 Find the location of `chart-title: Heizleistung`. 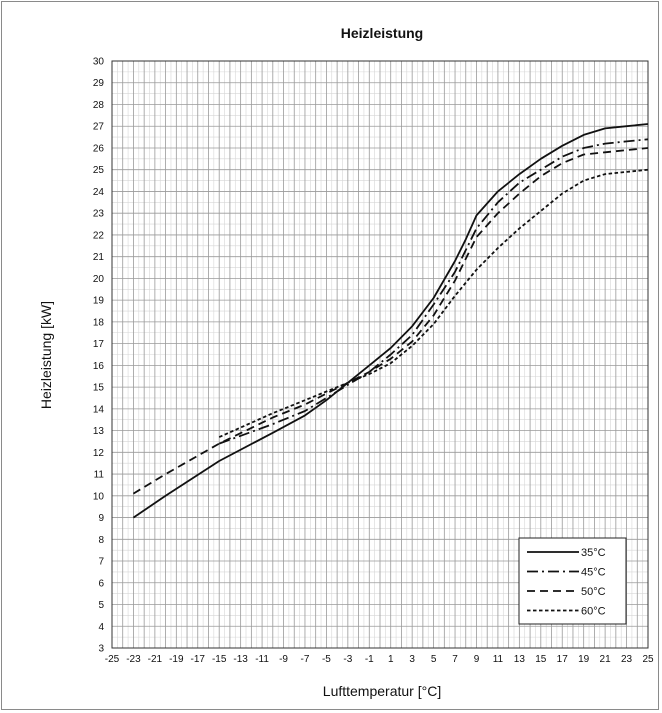

chart-title: Heizleistung is located at coordinates (382, 33).